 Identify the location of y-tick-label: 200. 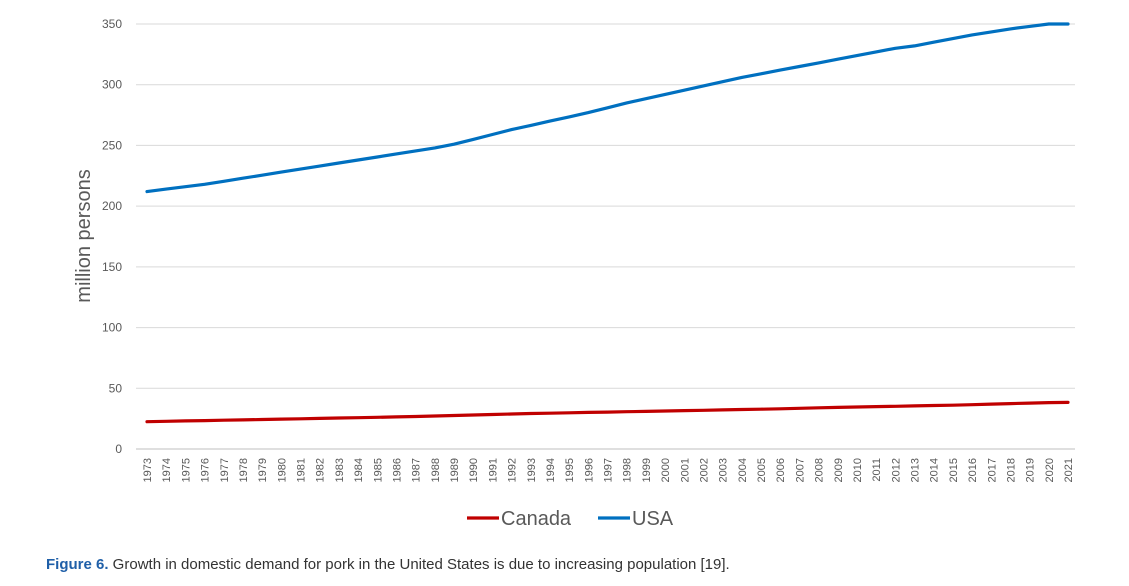
(112, 206).